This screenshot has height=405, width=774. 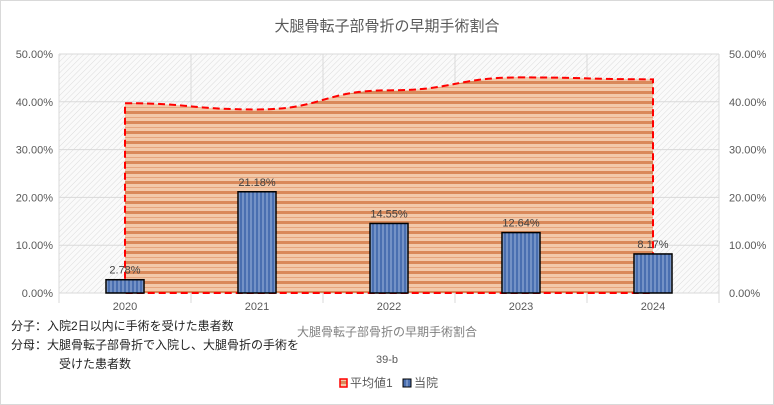 I want to click on numerator-note: 分子：入院2日以内に手術を受けた患者数, so click(x=122, y=326).